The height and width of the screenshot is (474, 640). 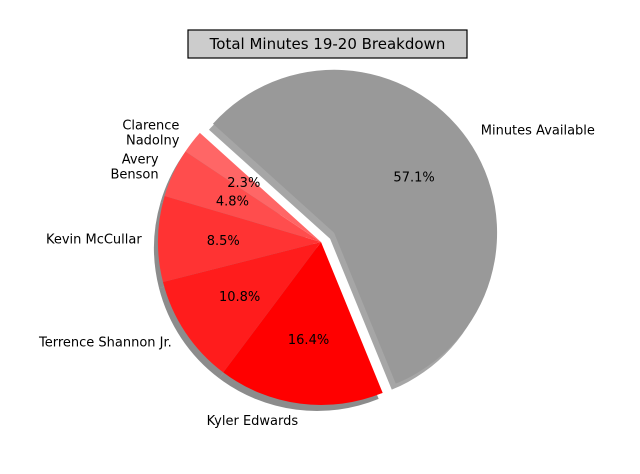 What do you see at coordinates (232, 202) in the screenshot?
I see `percent-label-avery-benson: 4.8%` at bounding box center [232, 202].